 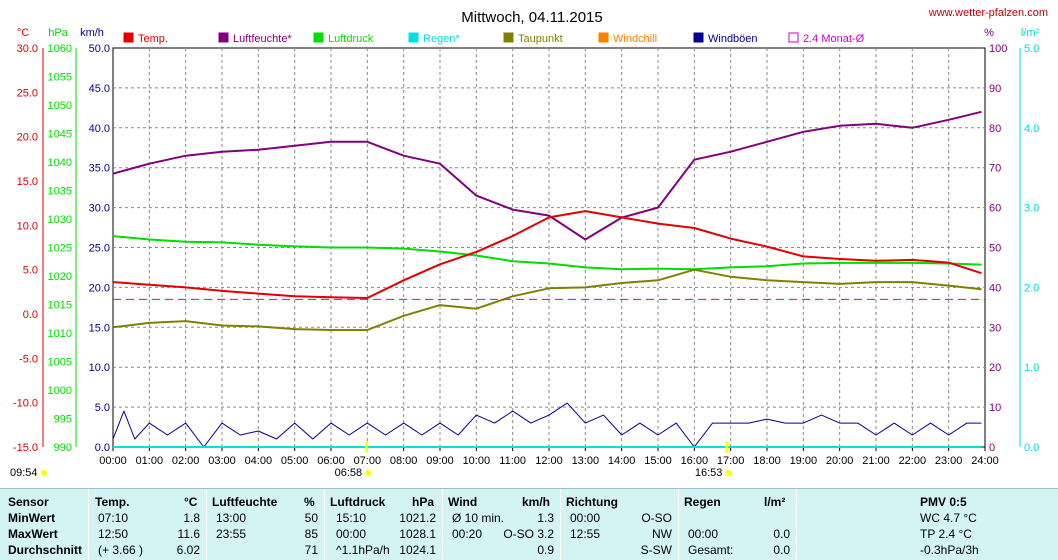 What do you see at coordinates (99, 129) in the screenshot?
I see `axis-tick-wind: 40.0` at bounding box center [99, 129].